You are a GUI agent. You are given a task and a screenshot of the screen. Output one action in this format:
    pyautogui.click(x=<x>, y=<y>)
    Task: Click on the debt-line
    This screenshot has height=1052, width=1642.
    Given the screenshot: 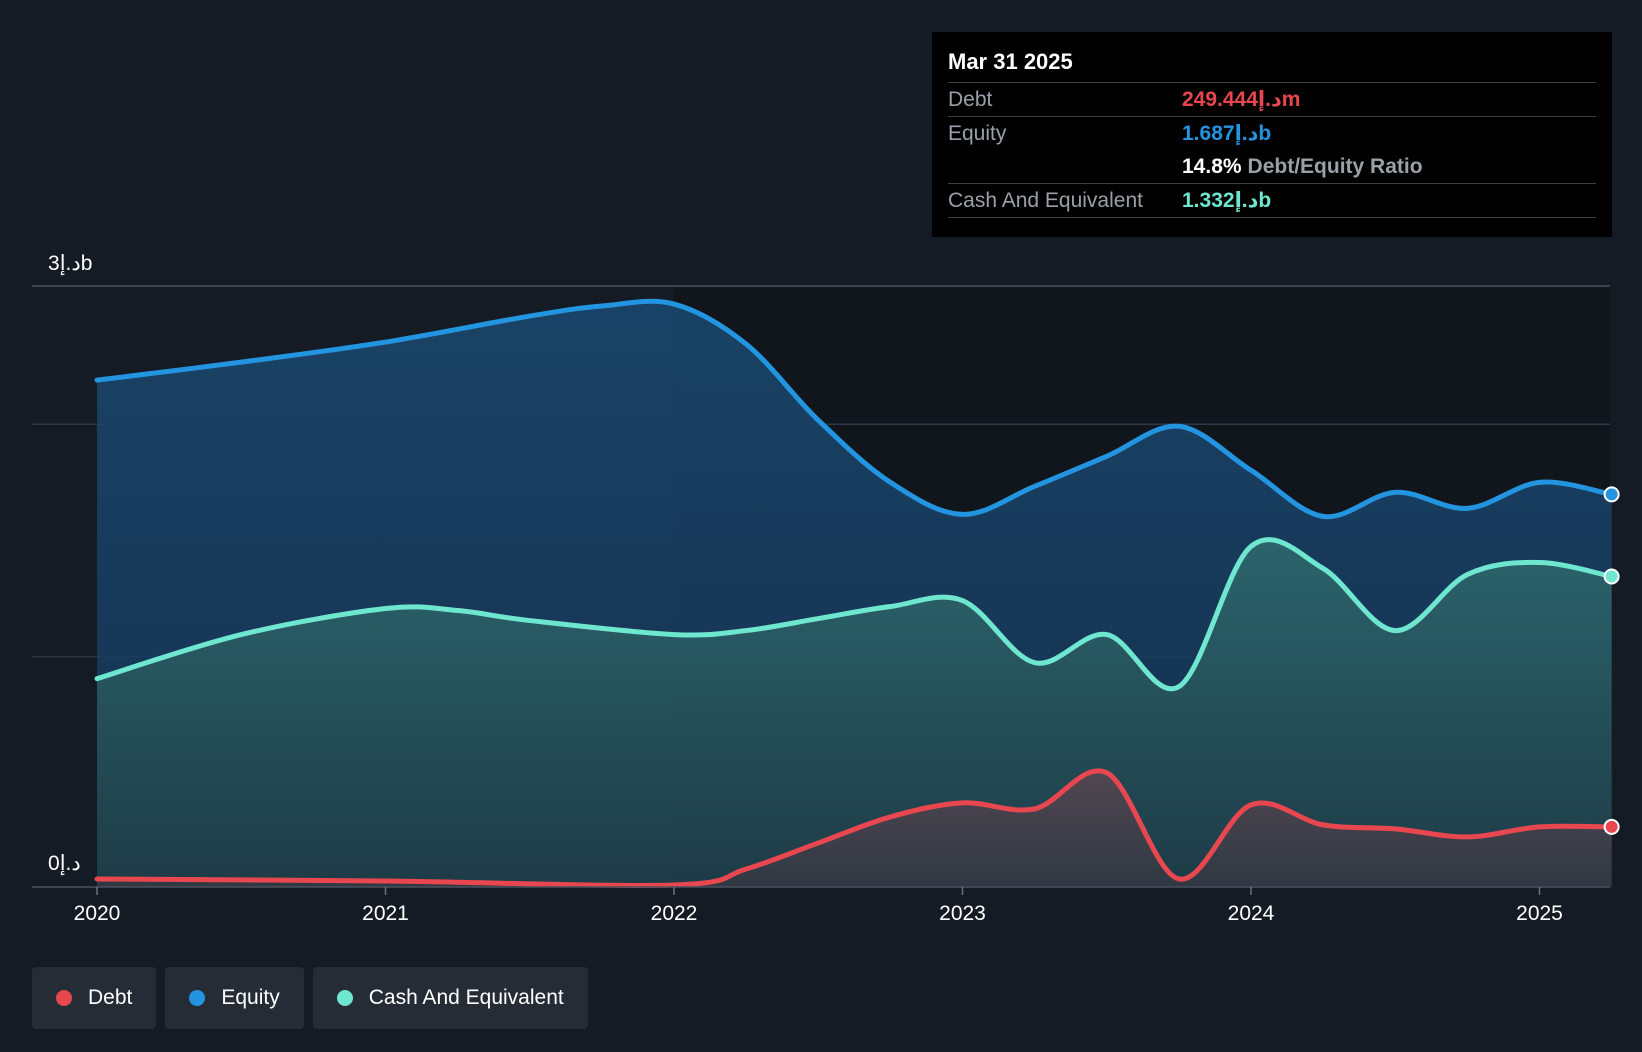 What is the action you would take?
    pyautogui.click(x=854, y=828)
    